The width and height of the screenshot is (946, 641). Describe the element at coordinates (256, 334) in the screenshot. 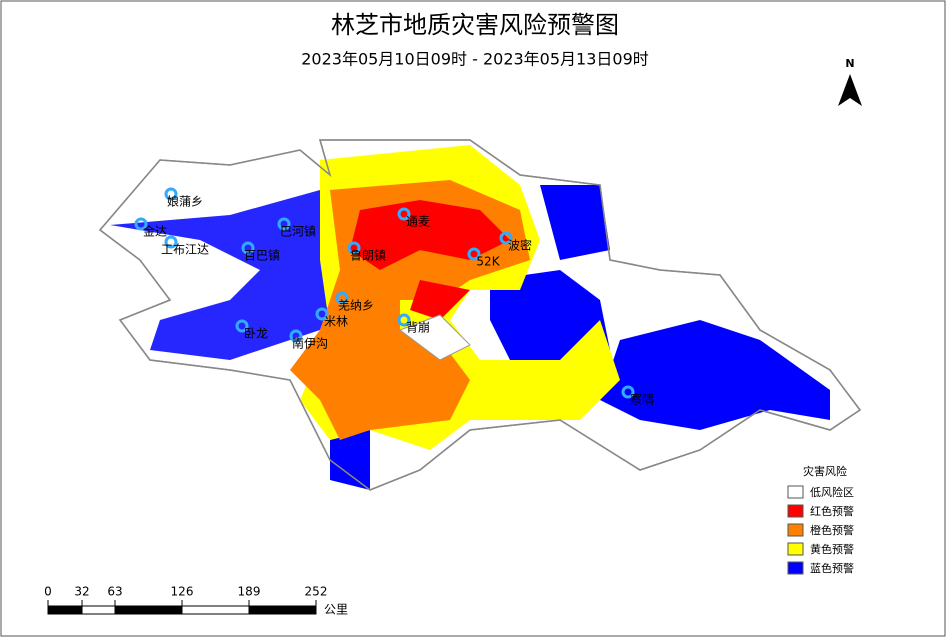

I see `place-label: 卧龙` at that location.